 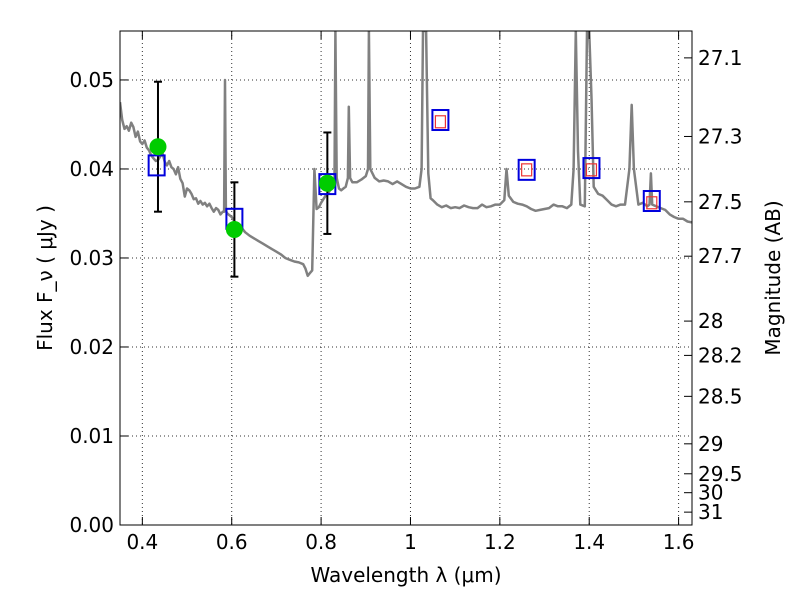 What do you see at coordinates (91, 258) in the screenshot?
I see `y-tick-label: 0.03` at bounding box center [91, 258].